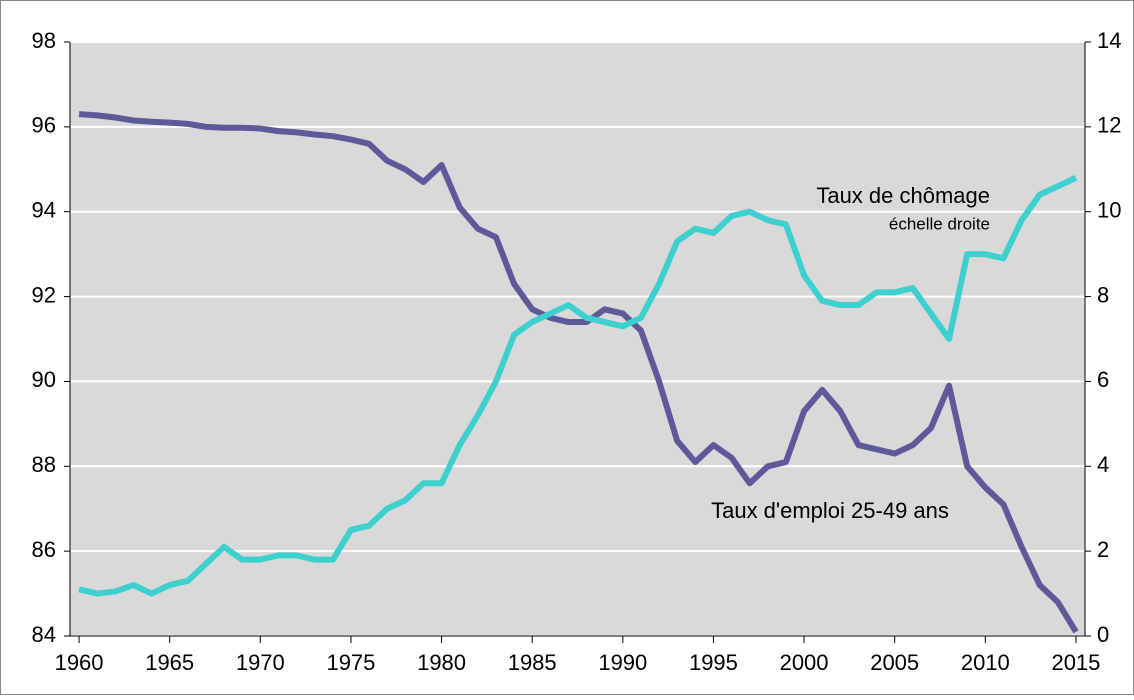 The width and height of the screenshot is (1134, 700). I want to click on y2-tick-label: 8, so click(1103, 294).